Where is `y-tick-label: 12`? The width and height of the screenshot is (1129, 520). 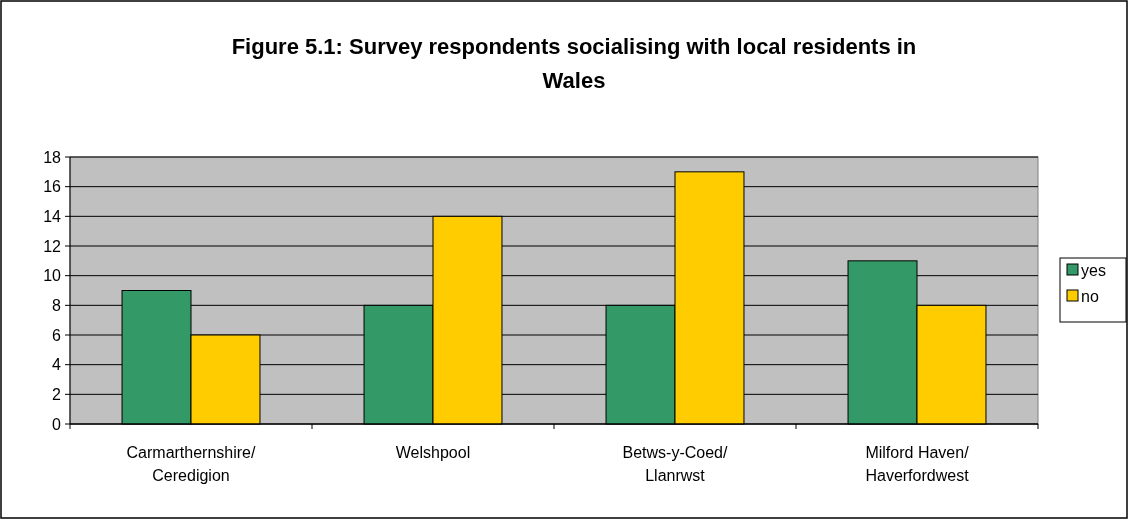
y-tick-label: 12 is located at coordinates (52, 246).